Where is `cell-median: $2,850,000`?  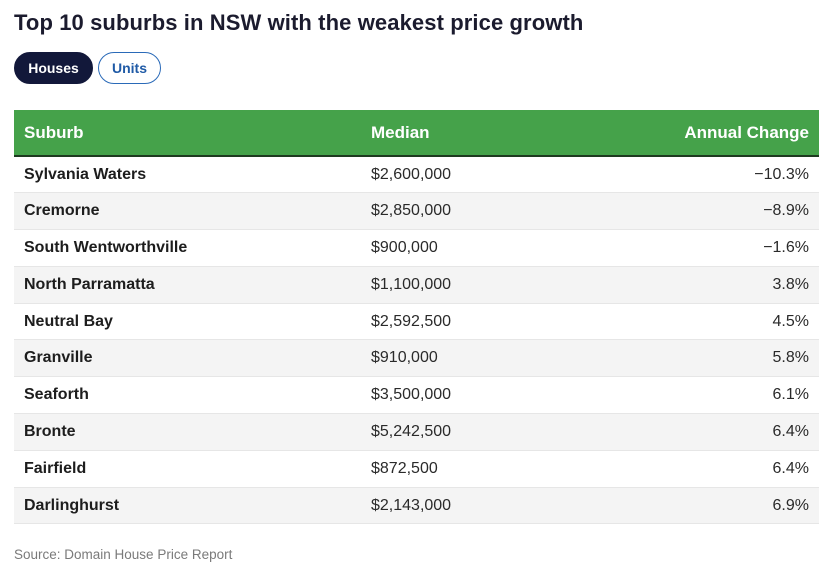 cell-median: $2,850,000 is located at coordinates (486, 211).